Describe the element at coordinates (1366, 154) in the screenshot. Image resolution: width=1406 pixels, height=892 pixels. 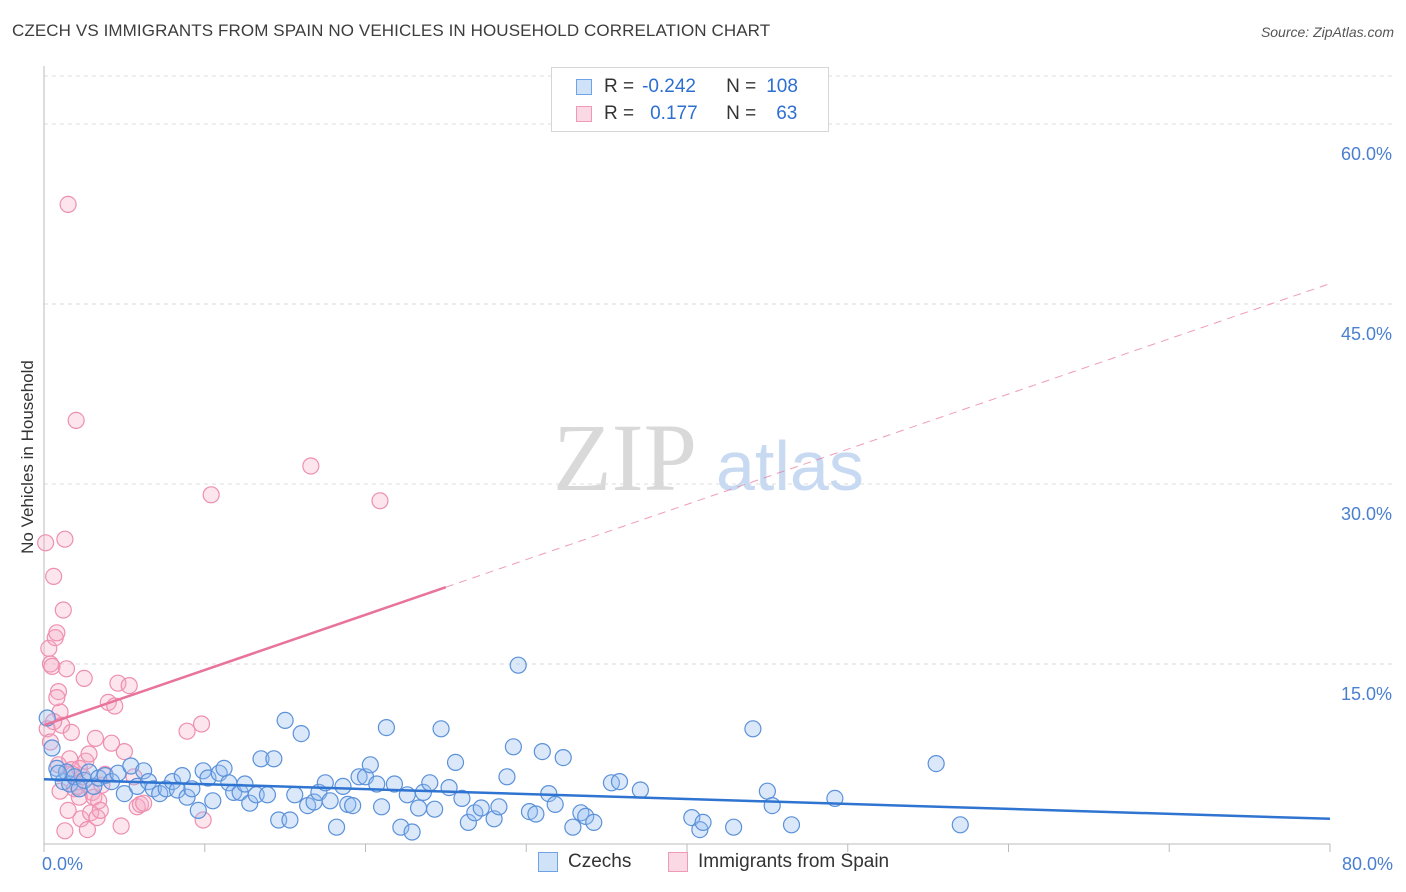
I see `y-tick-label: 60.0%` at that location.